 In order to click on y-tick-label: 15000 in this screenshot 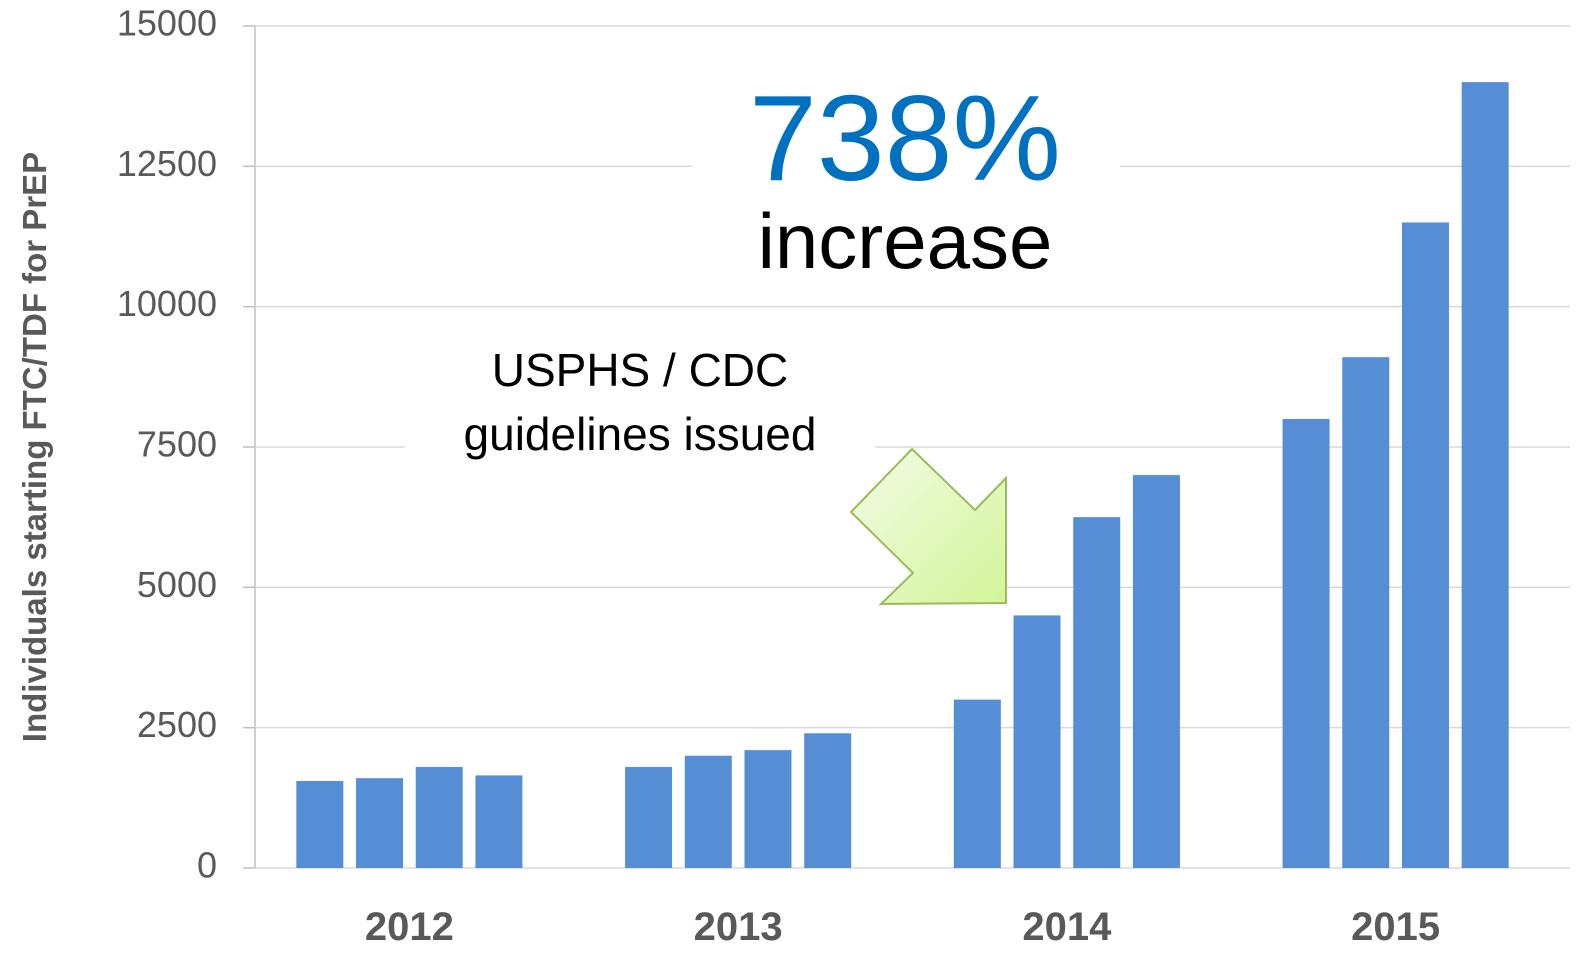, I will do `click(167, 23)`.